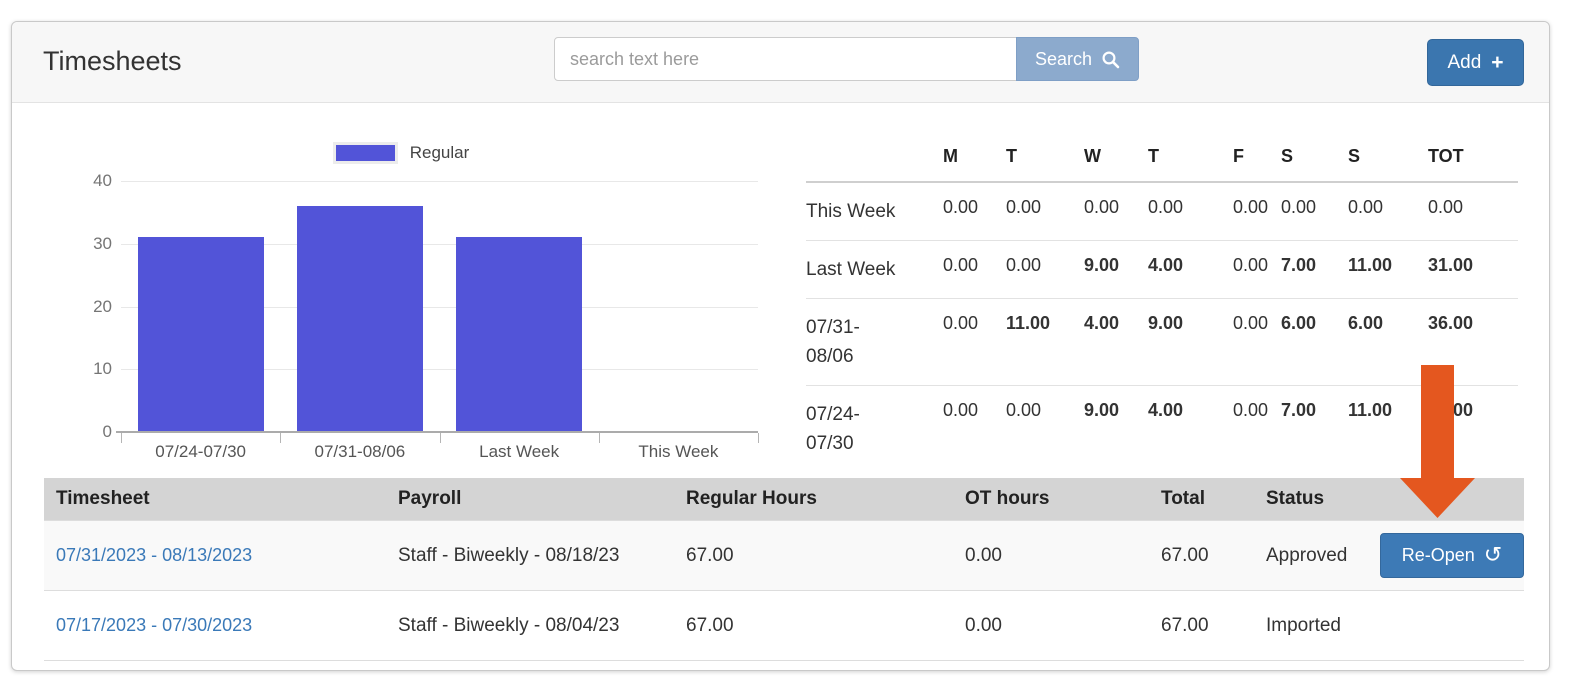 This screenshot has height=680, width=1572. I want to click on search-icon, so click(1110, 59).